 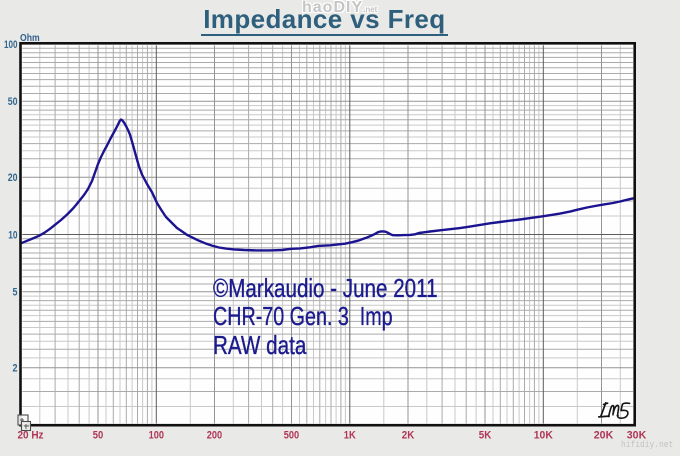 I want to click on svg-text: 30K, so click(x=637, y=435).